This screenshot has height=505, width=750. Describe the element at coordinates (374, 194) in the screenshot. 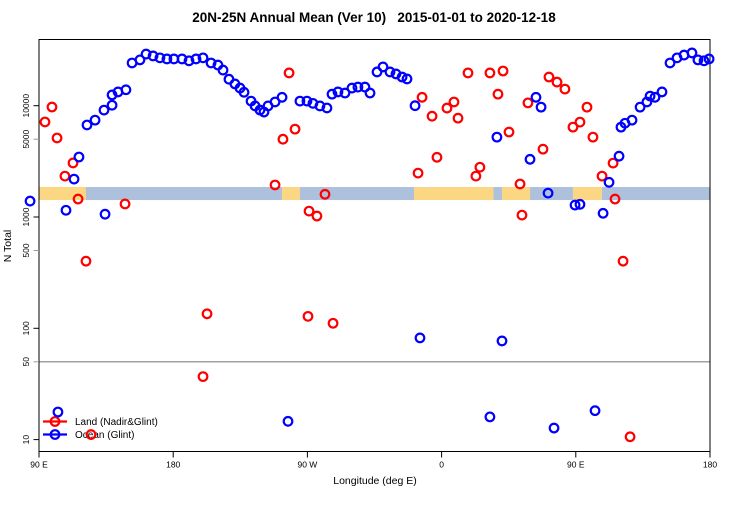

I see `coverage-band` at that location.